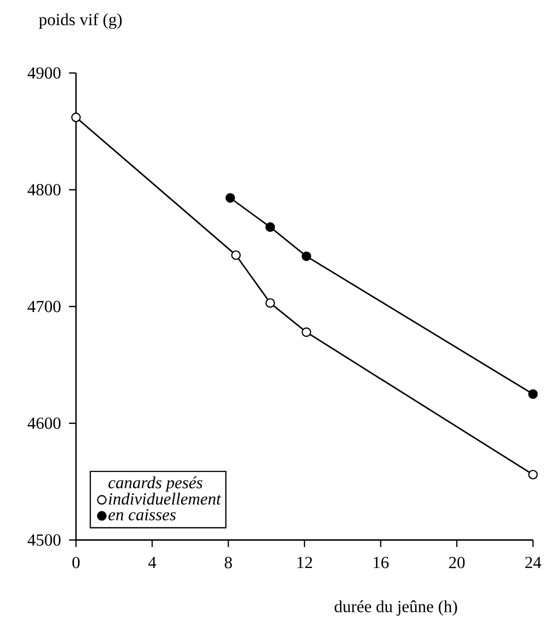  Describe the element at coordinates (457, 562) in the screenshot. I see `x-tick-label: 20` at that location.